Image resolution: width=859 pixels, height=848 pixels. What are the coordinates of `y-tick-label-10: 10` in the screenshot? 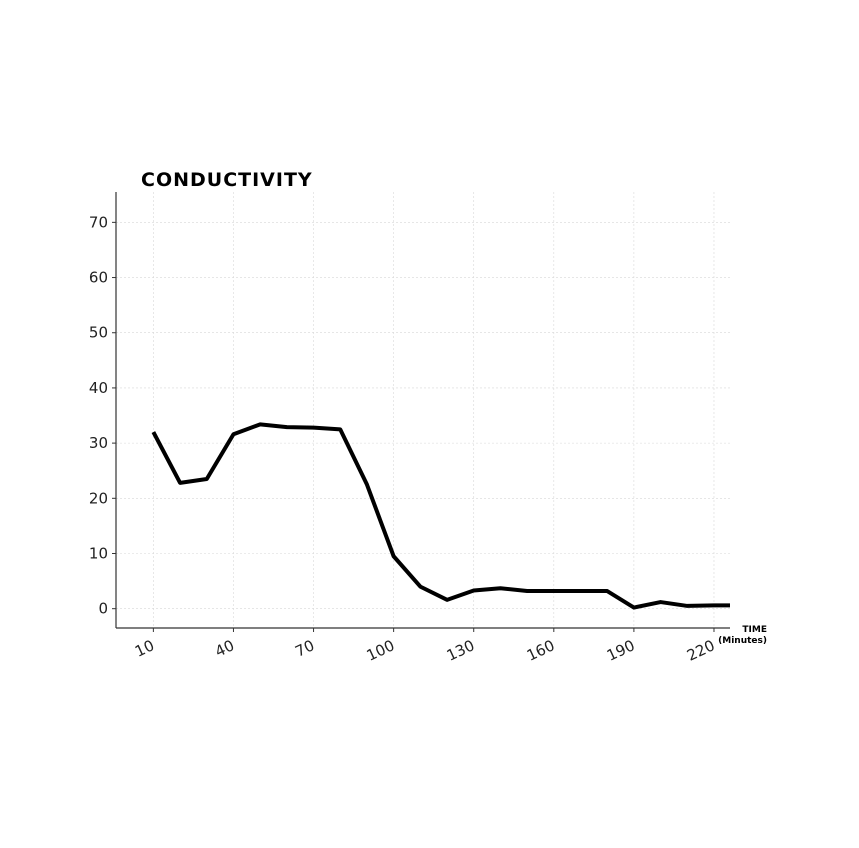 It's located at (98, 553).